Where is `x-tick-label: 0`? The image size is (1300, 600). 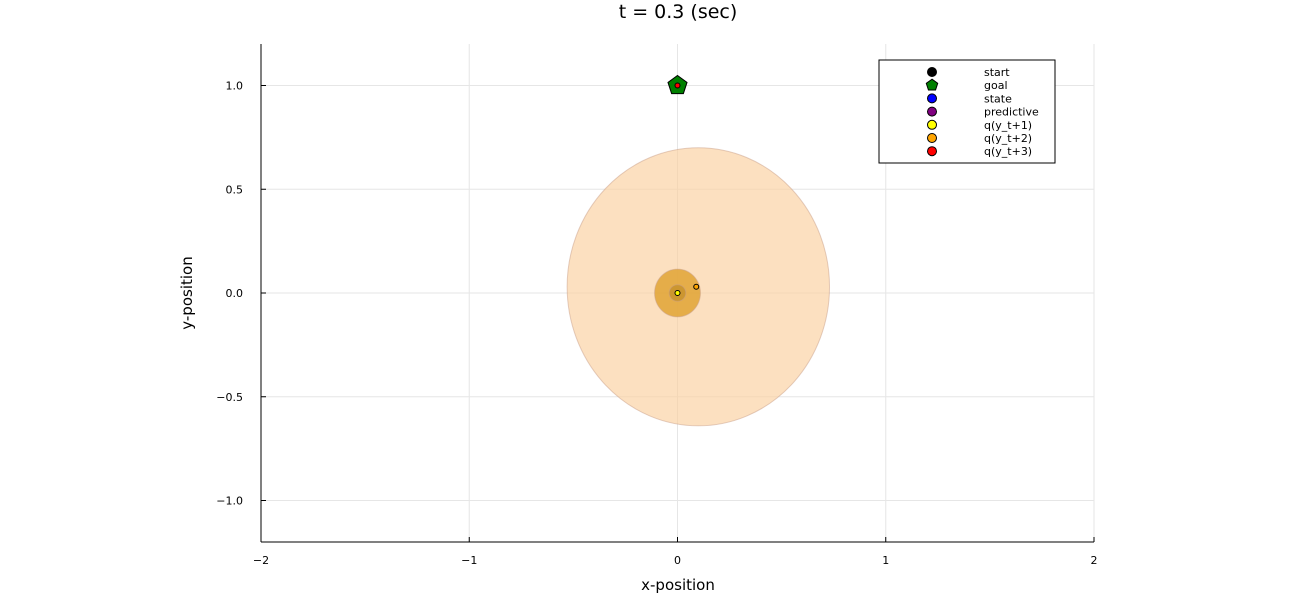
x-tick-label: 0 is located at coordinates (677, 560).